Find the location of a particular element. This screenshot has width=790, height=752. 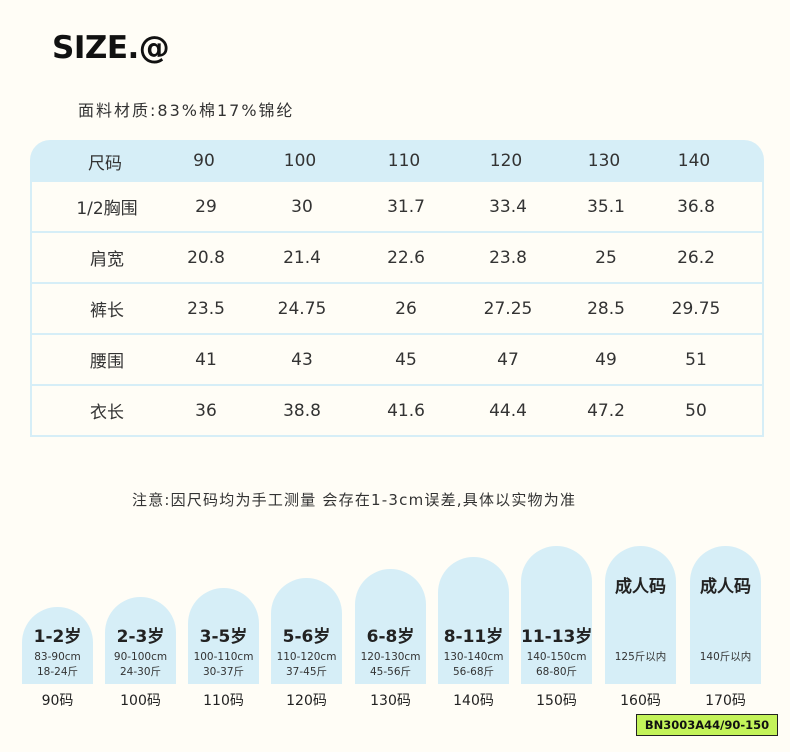

measurement-note: 注意:因尺码均为手工测量 会存在1-3cm误差,具体以实物为准 is located at coordinates (354, 500).